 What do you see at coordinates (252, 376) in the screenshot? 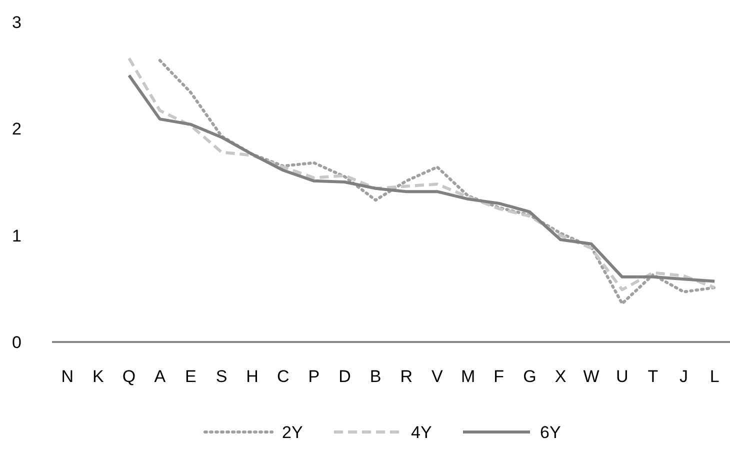
I see `x-tick-label: H` at bounding box center [252, 376].